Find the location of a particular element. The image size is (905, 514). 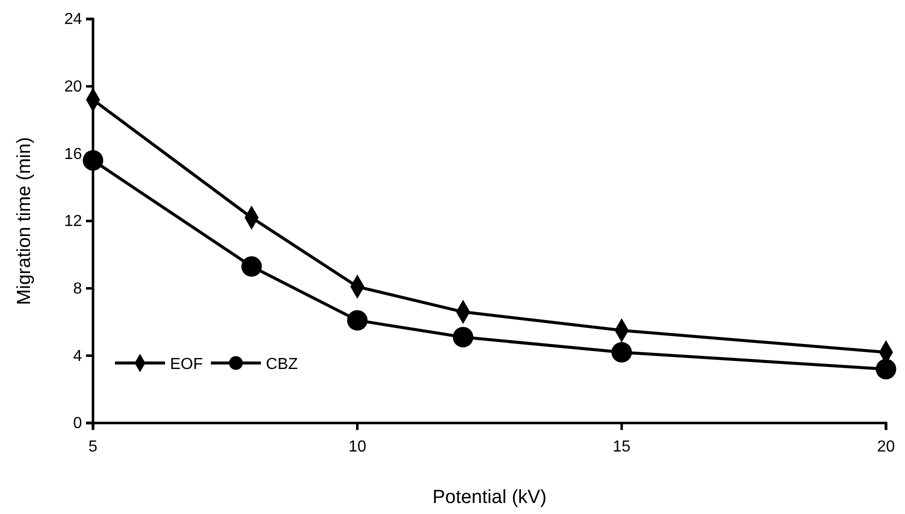

legend-label: EOF is located at coordinates (187, 364).